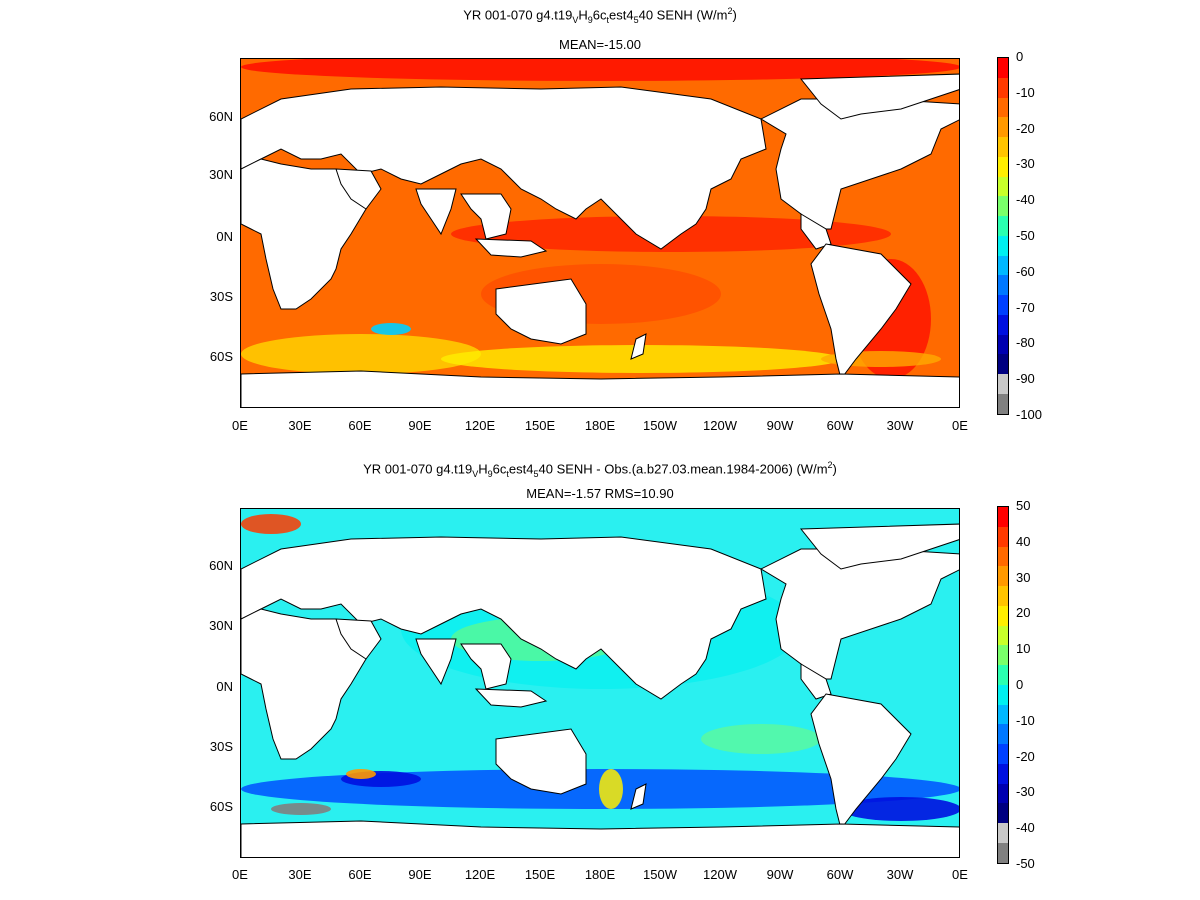 The width and height of the screenshot is (1200, 900). What do you see at coordinates (300, 425) in the screenshot?
I see `x-tick: 30E` at bounding box center [300, 425].